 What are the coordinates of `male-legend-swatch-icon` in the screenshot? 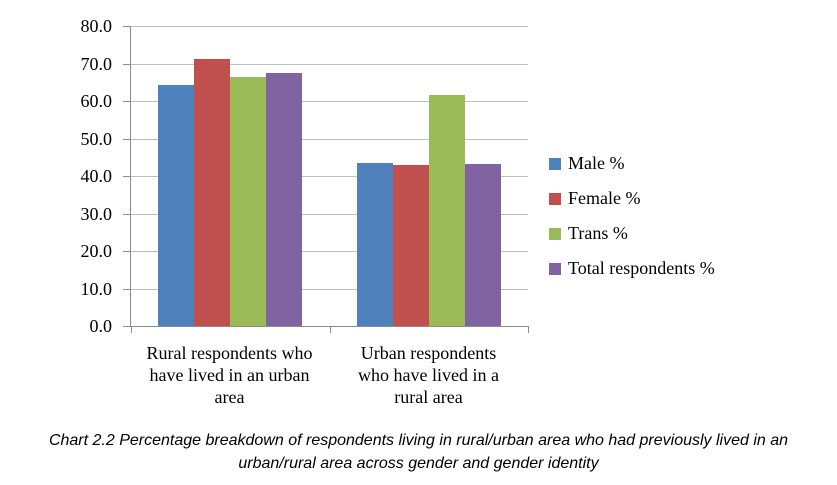 It's located at (555, 163).